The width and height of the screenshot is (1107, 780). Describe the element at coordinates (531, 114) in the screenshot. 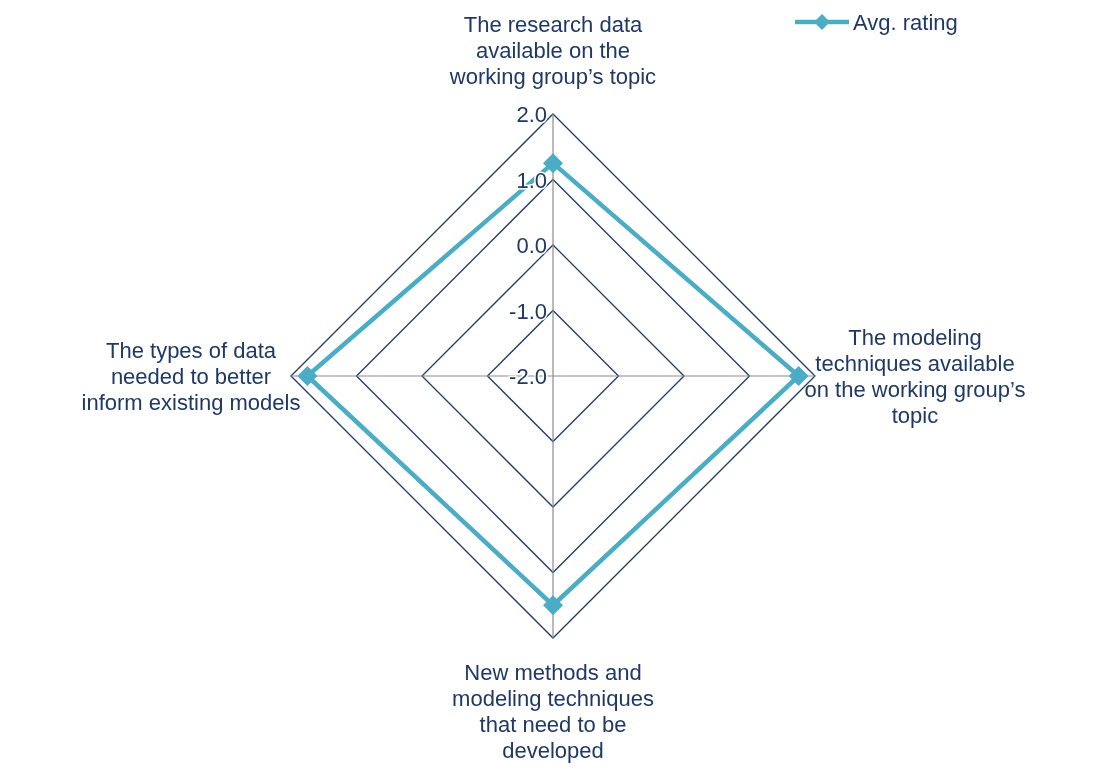

I see `y-tick-label: 2.0` at that location.